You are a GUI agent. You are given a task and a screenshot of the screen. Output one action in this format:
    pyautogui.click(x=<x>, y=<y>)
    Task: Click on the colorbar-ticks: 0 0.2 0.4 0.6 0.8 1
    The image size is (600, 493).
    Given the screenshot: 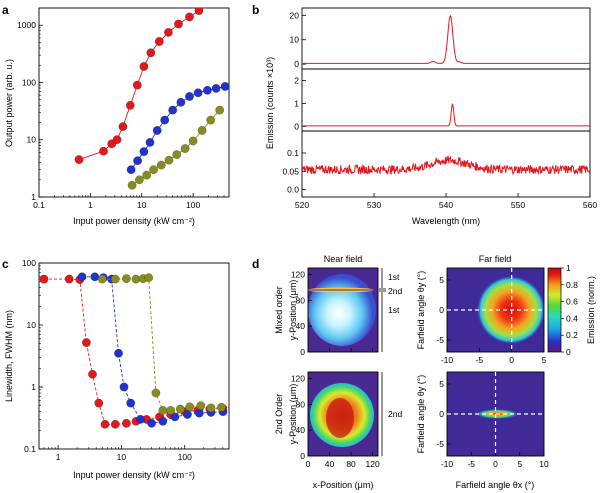 What is the action you would take?
    pyautogui.click(x=569, y=310)
    